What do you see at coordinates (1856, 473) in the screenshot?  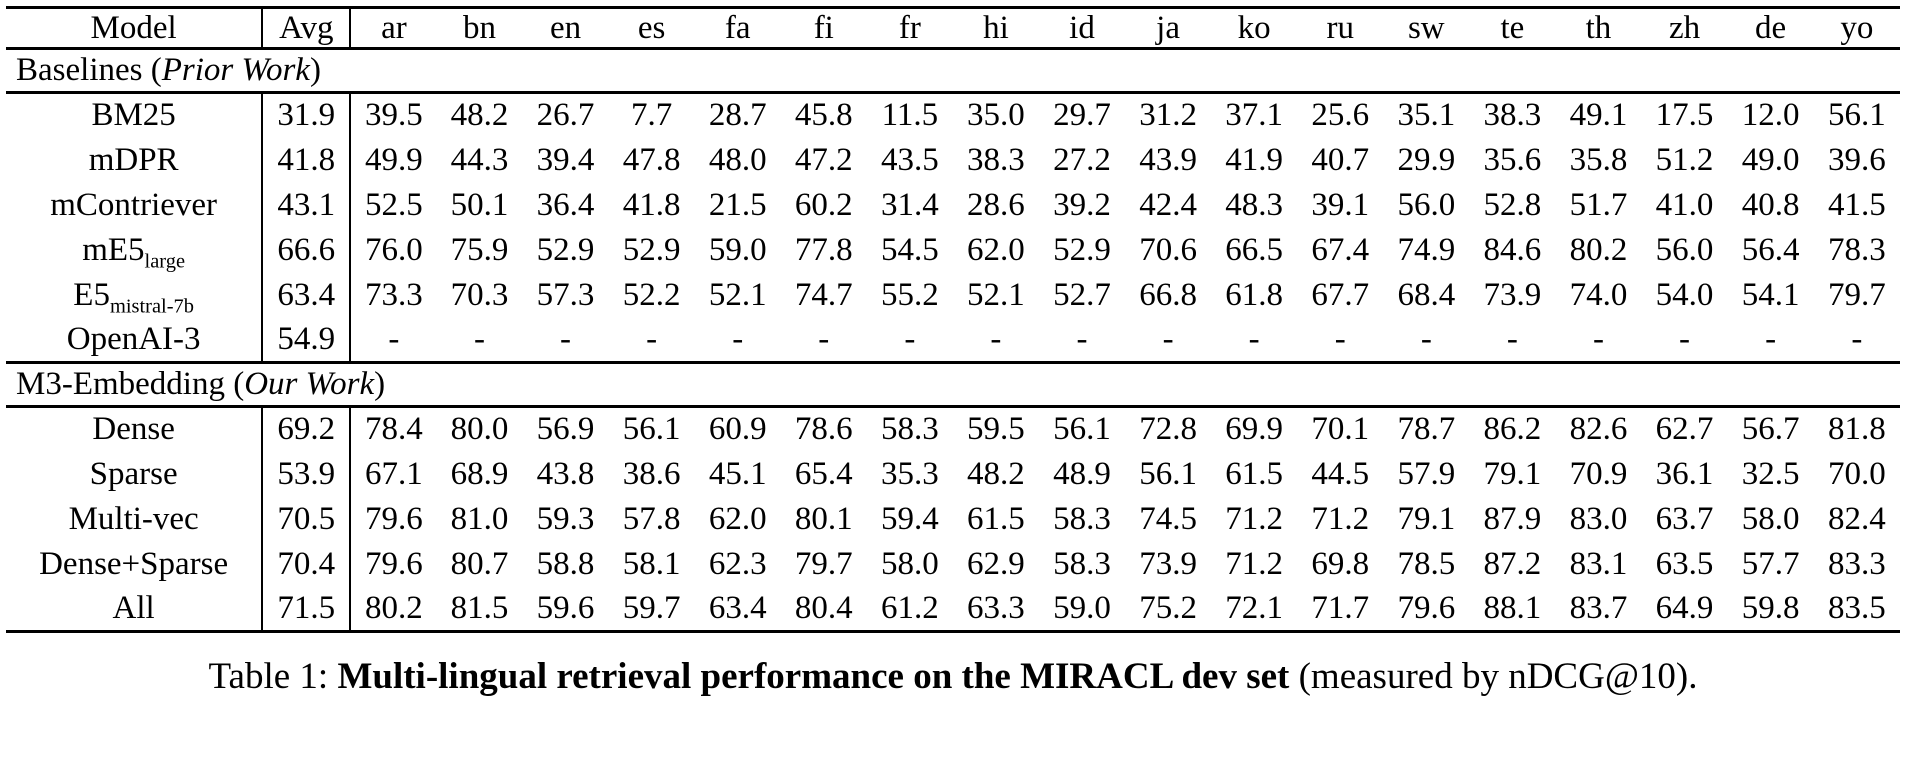 I see `score-cell-yo: 70.0` at bounding box center [1856, 473].